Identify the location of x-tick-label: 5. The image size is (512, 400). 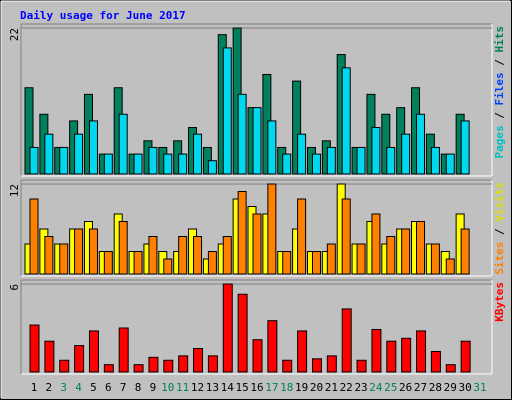
(93, 387).